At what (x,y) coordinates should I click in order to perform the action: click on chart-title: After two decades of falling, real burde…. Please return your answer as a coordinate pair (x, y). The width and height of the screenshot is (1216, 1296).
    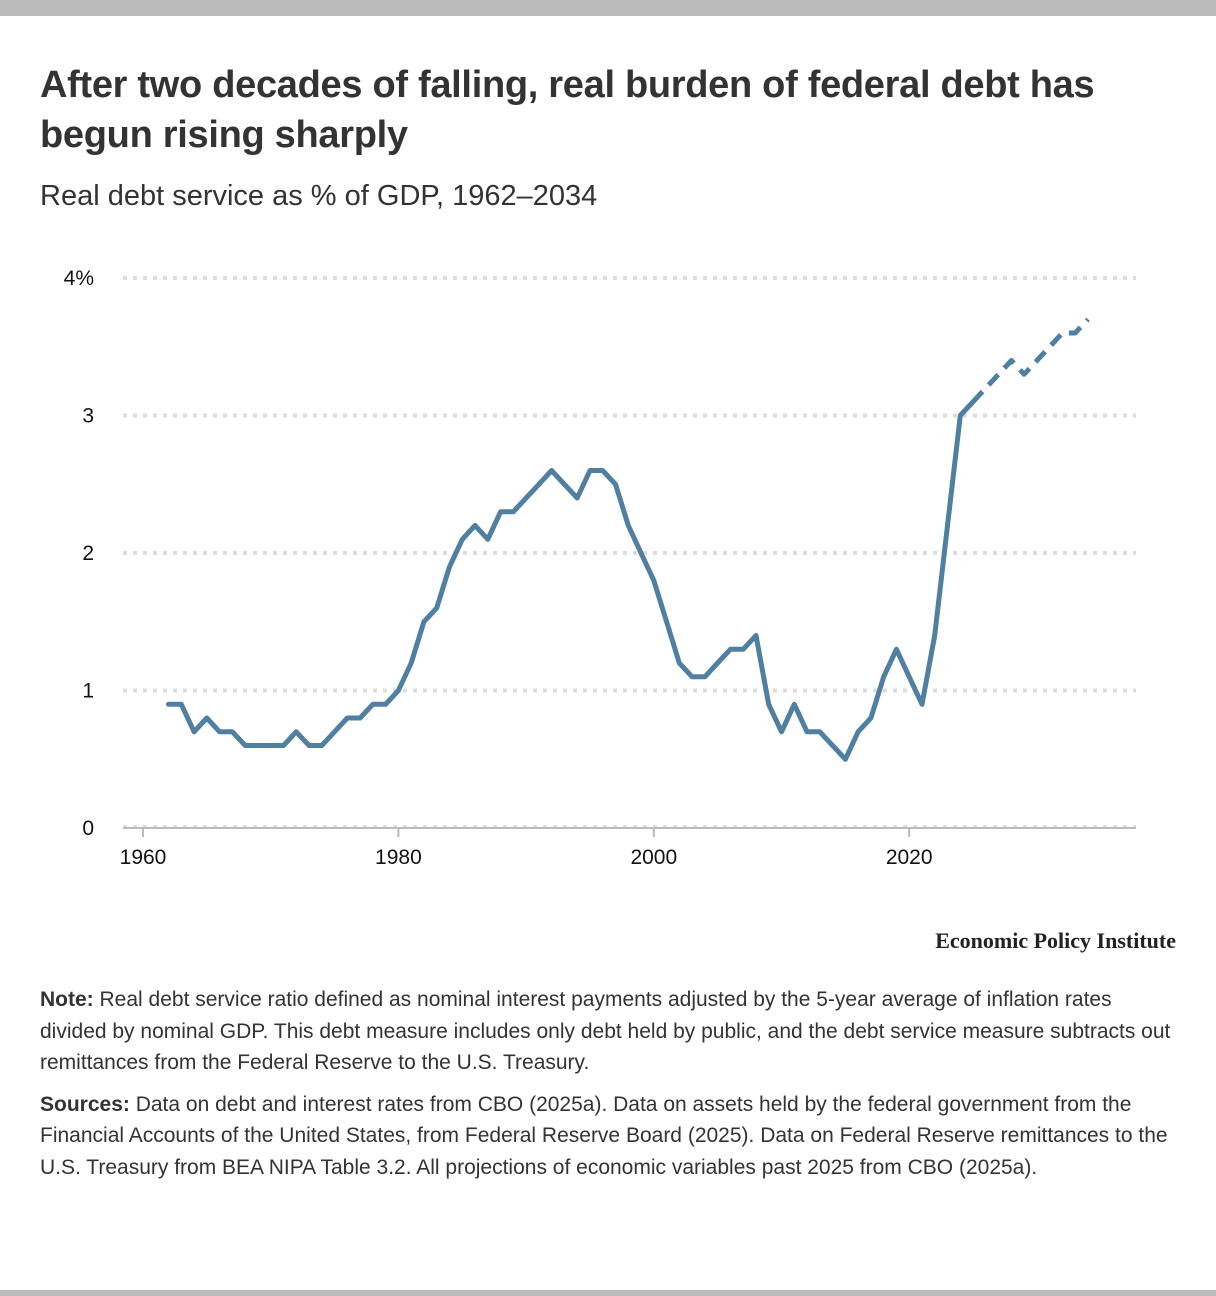
    Looking at the image, I should click on (567, 110).